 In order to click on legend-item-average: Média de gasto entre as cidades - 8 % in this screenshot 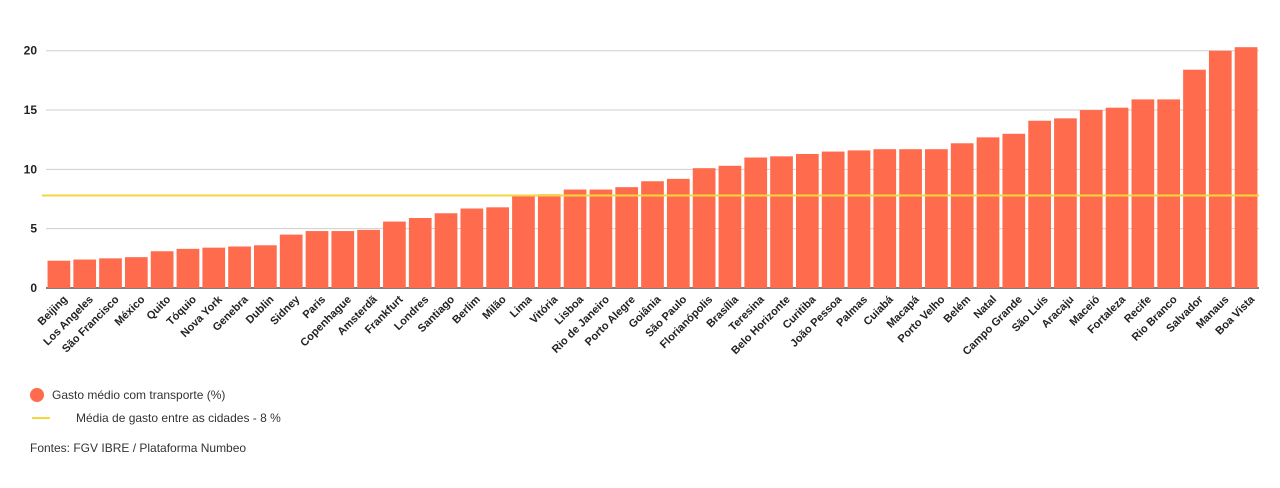, I will do `click(156, 418)`.